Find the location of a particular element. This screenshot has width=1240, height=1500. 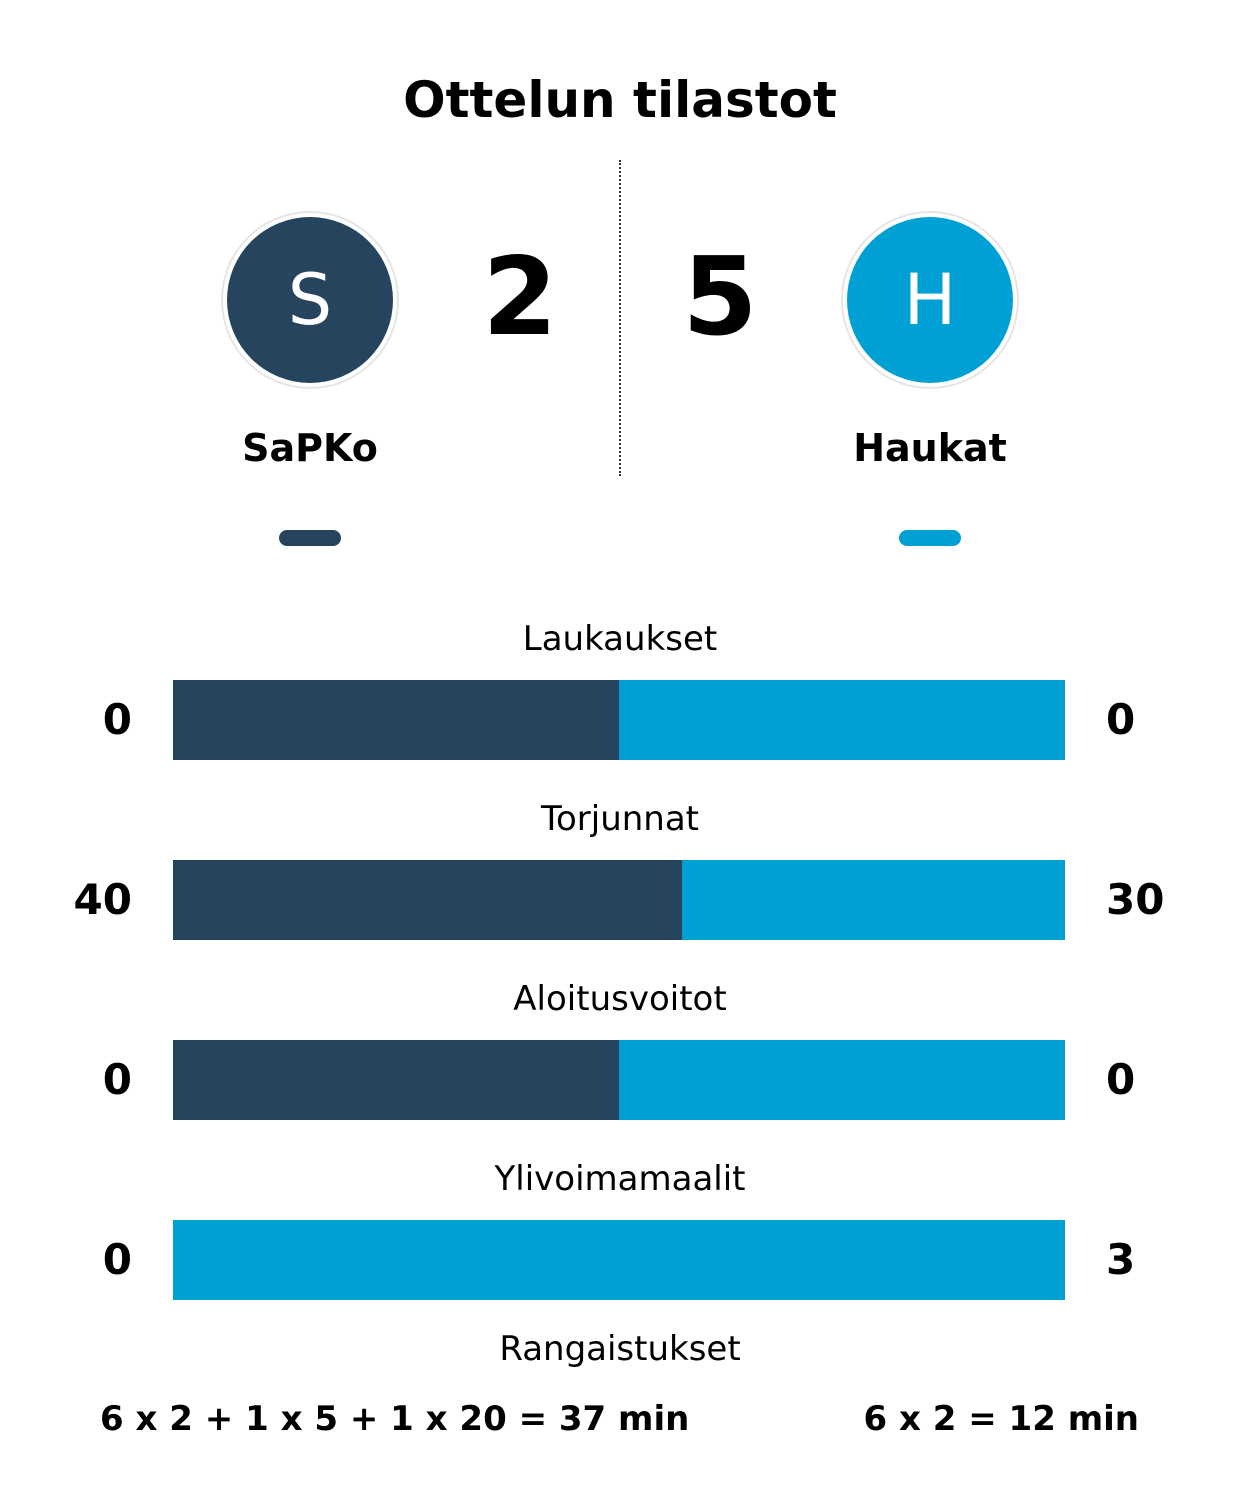

stat-bar-powerplay-goals is located at coordinates (619, 1260).